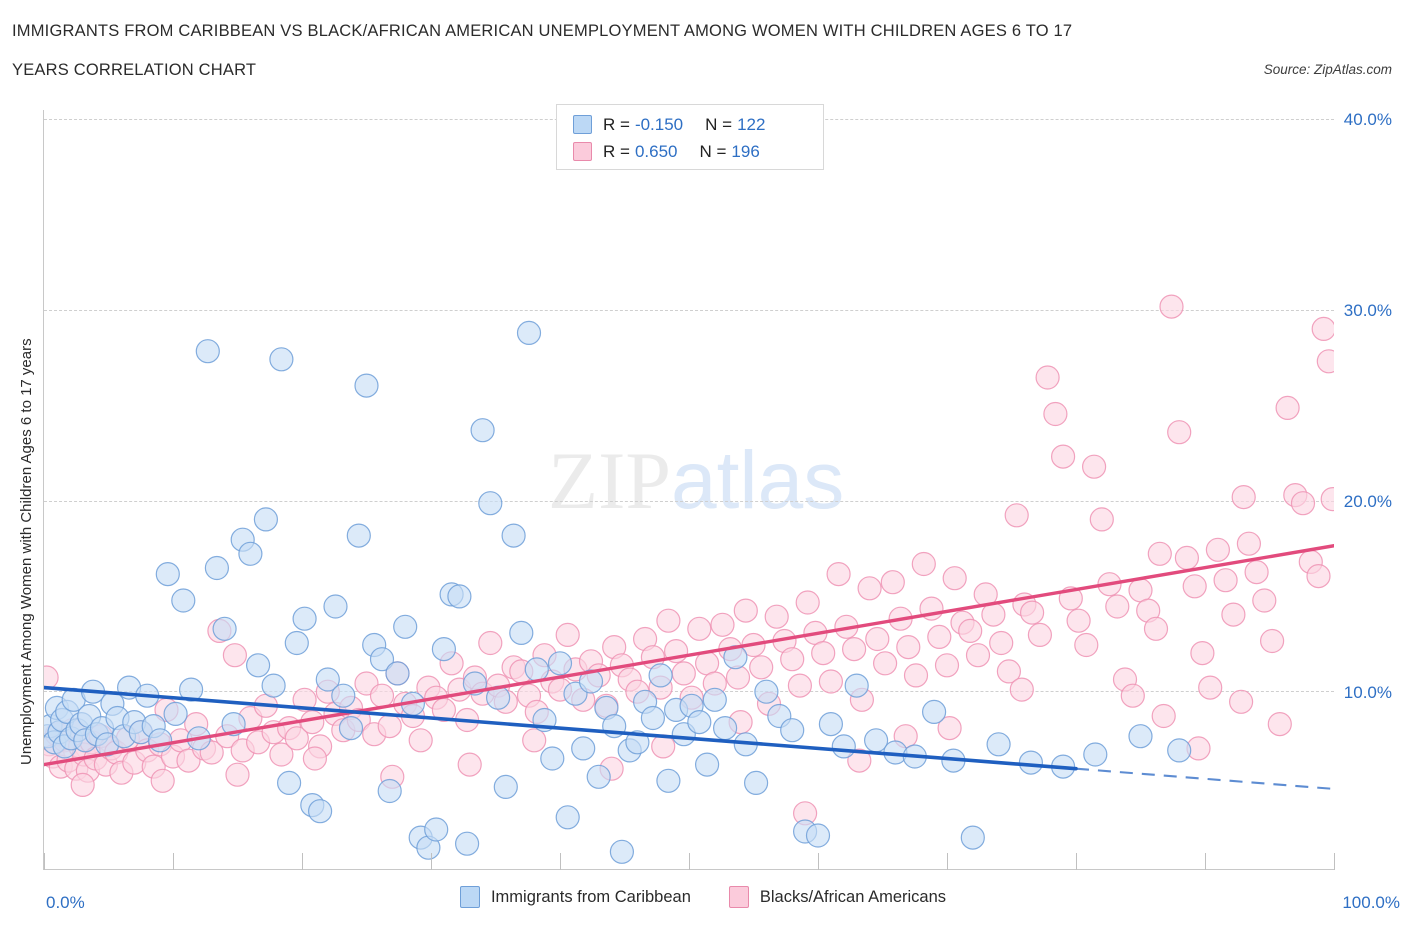 The width and height of the screenshot is (1406, 930). What do you see at coordinates (469, 897) in the screenshot?
I see `legend-swatch-blue-icon` at bounding box center [469, 897].